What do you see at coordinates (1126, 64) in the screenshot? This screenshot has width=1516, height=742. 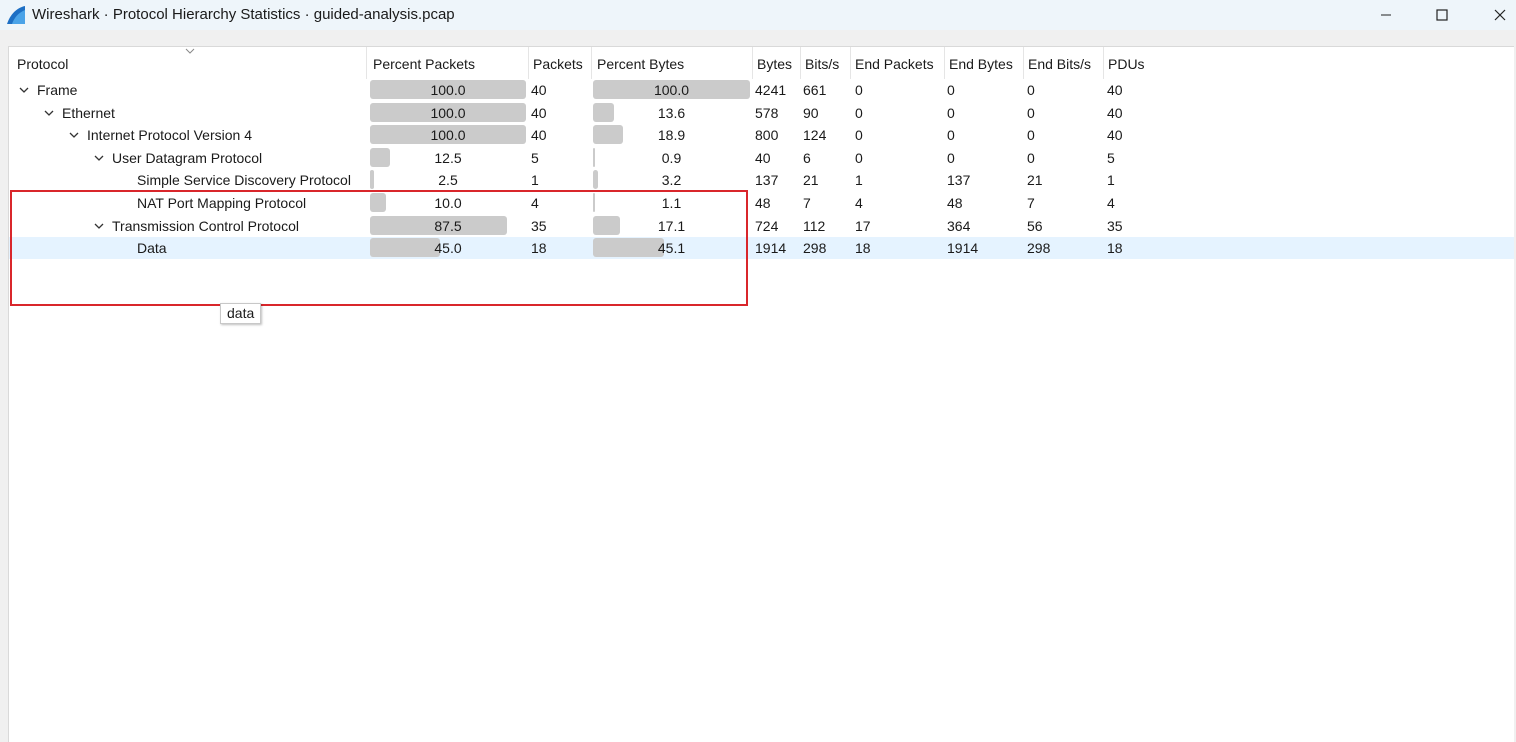 I see `header-pdus: PDUs` at bounding box center [1126, 64].